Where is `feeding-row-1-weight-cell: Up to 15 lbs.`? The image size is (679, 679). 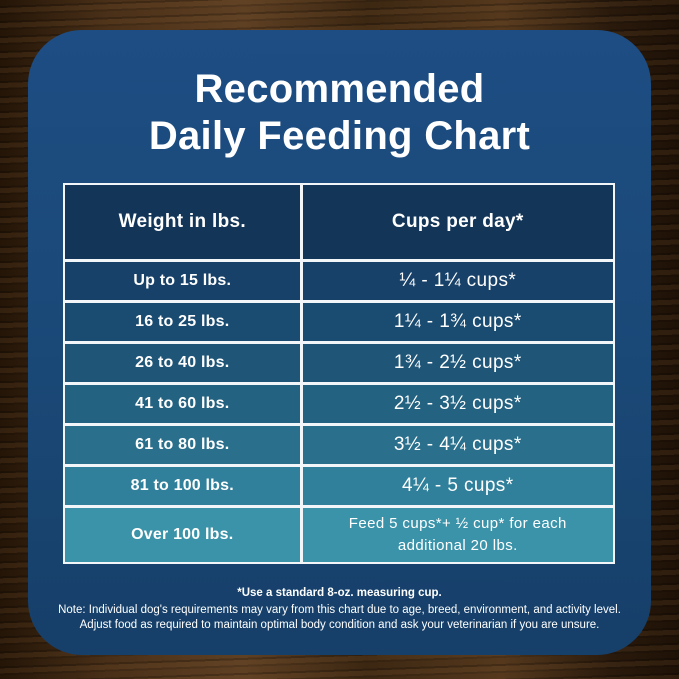 feeding-row-1-weight-cell: Up to 15 lbs. is located at coordinates (182, 281).